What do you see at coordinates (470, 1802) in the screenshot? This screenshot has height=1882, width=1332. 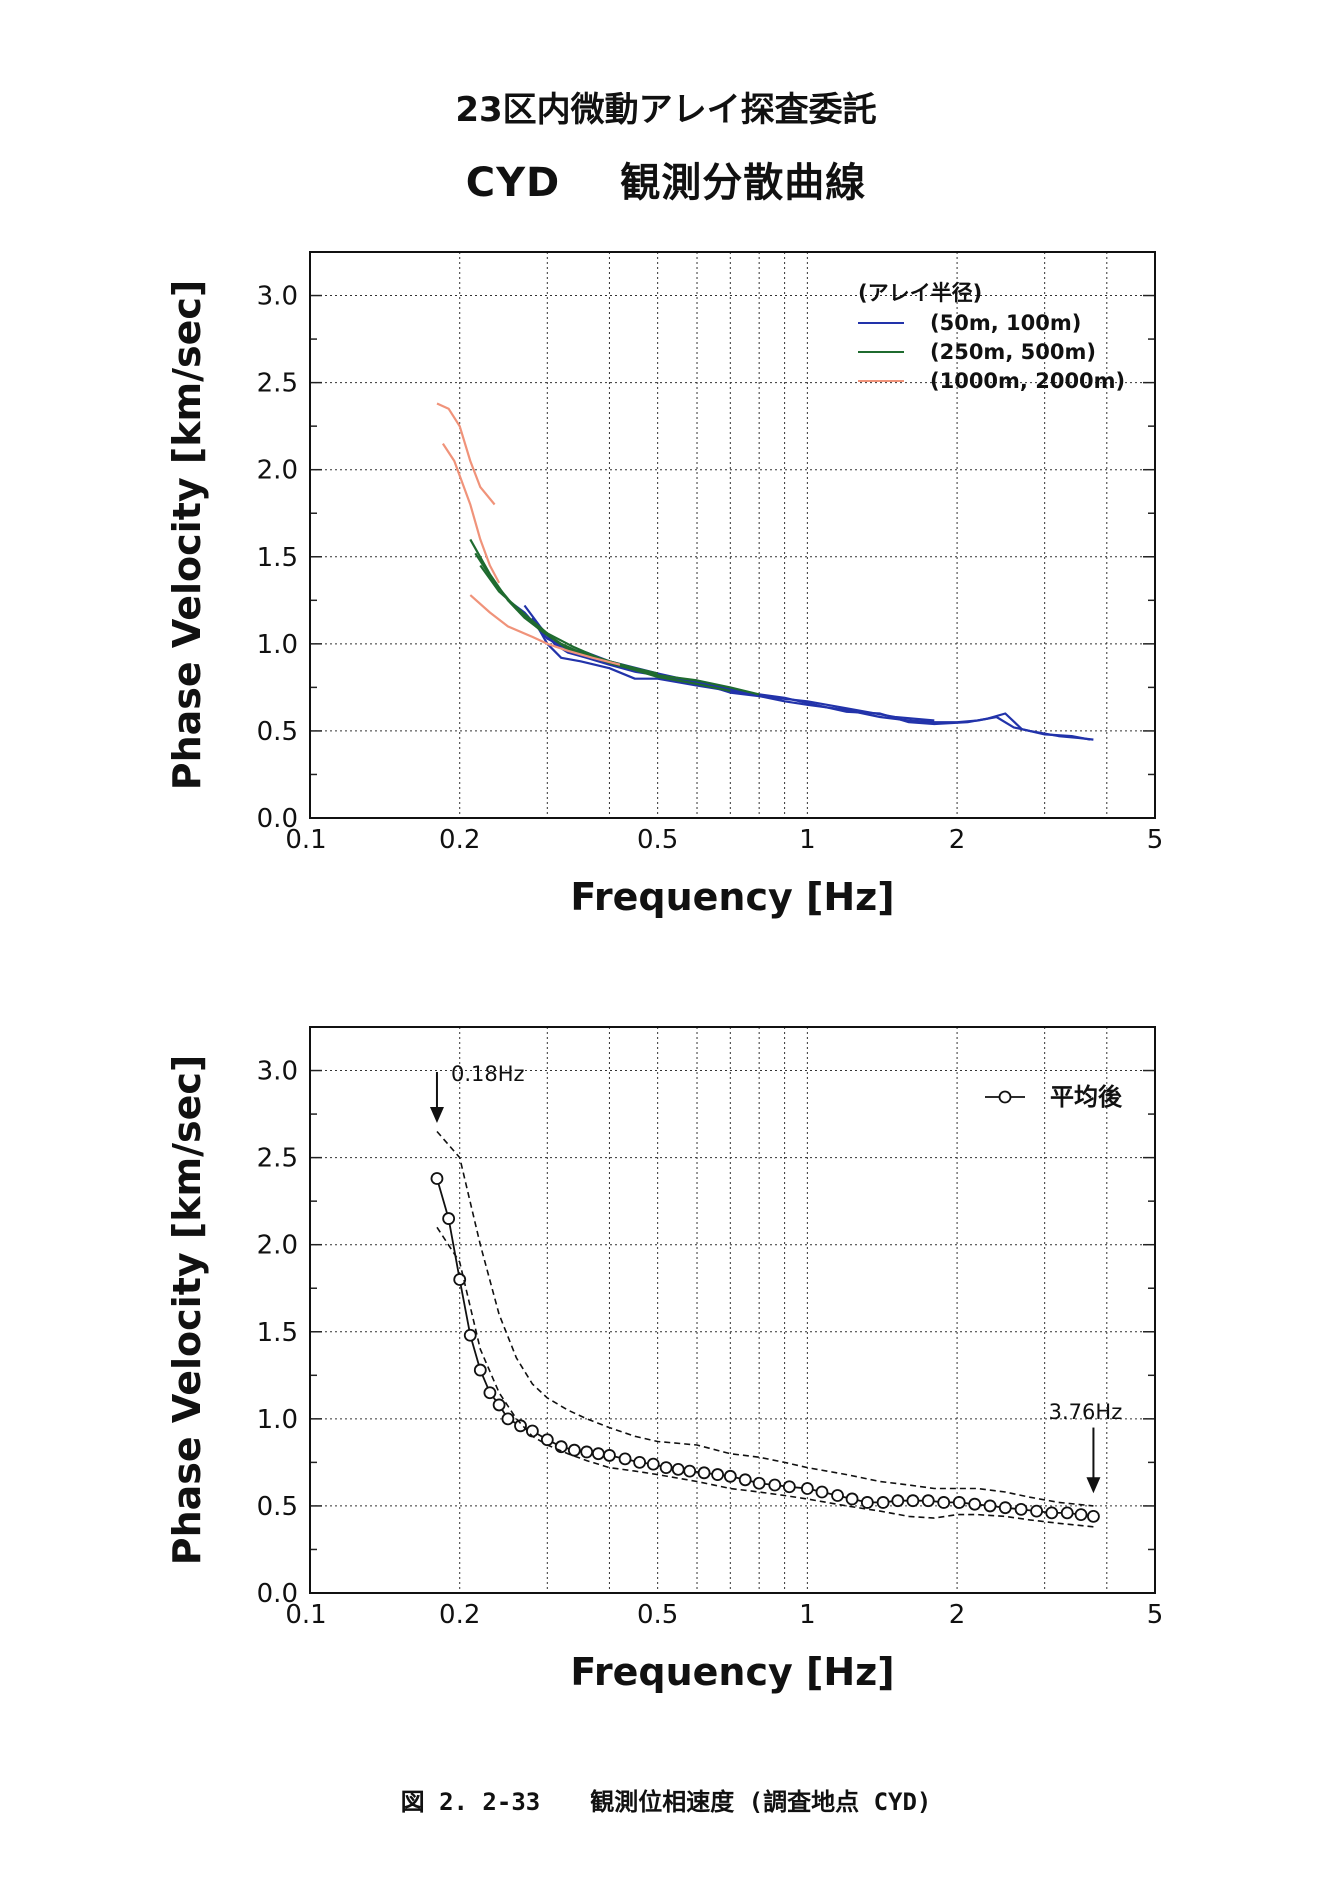 I see `figure-number: 図 2. 2-33` at bounding box center [470, 1802].